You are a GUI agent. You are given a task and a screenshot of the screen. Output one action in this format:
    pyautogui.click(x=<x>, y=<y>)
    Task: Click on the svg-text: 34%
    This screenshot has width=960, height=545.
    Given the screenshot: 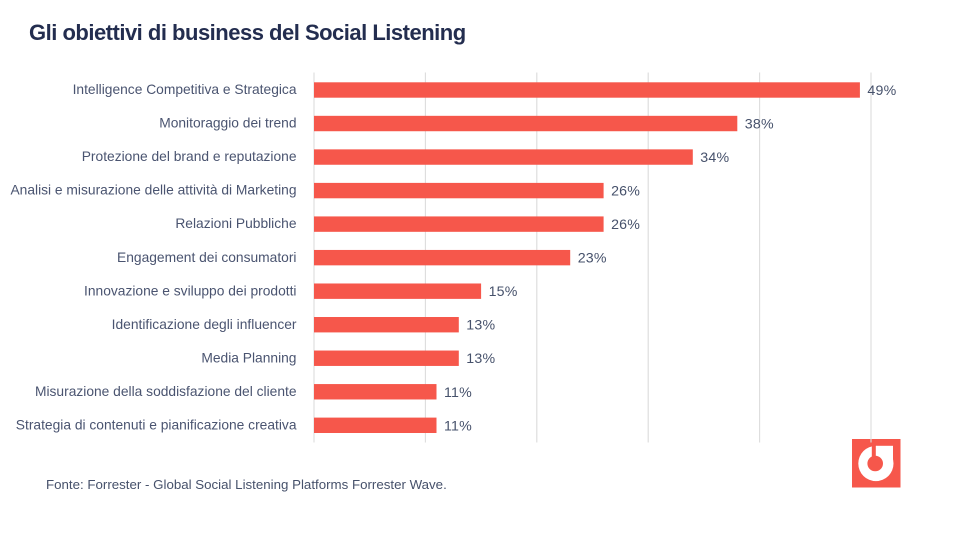 What is the action you would take?
    pyautogui.click(x=714, y=158)
    